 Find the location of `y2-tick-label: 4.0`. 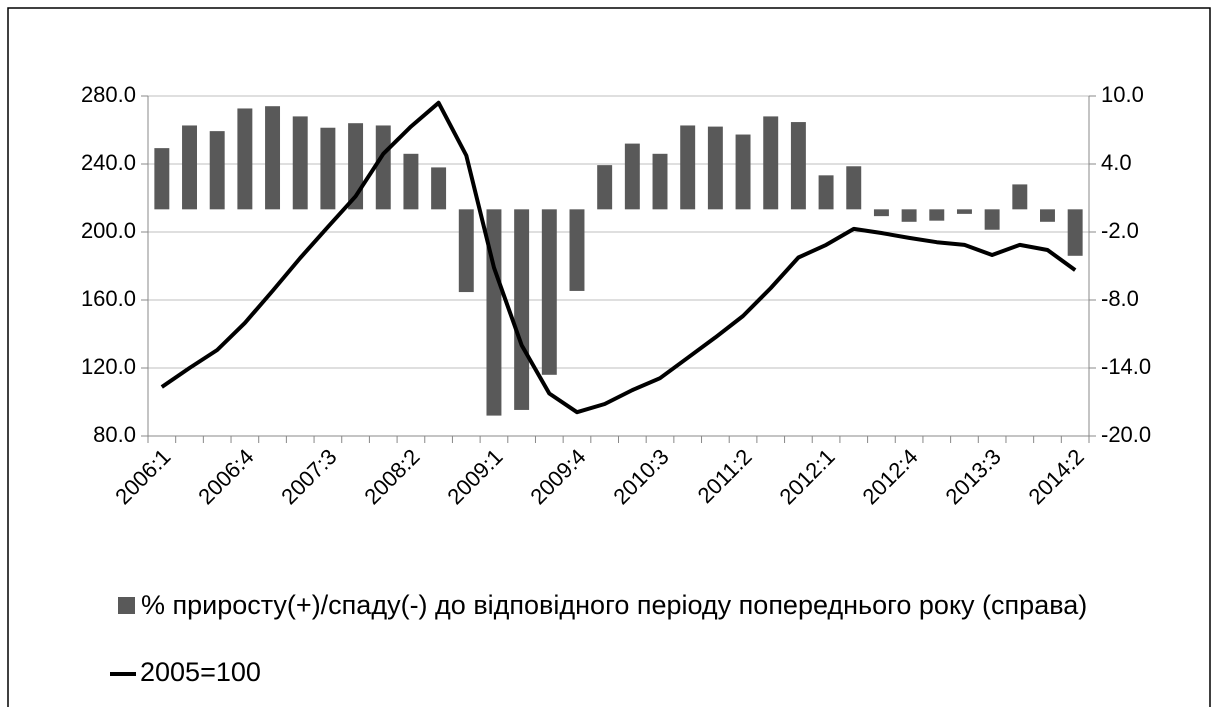

y2-tick-label: 4.0 is located at coordinates (1116, 162).